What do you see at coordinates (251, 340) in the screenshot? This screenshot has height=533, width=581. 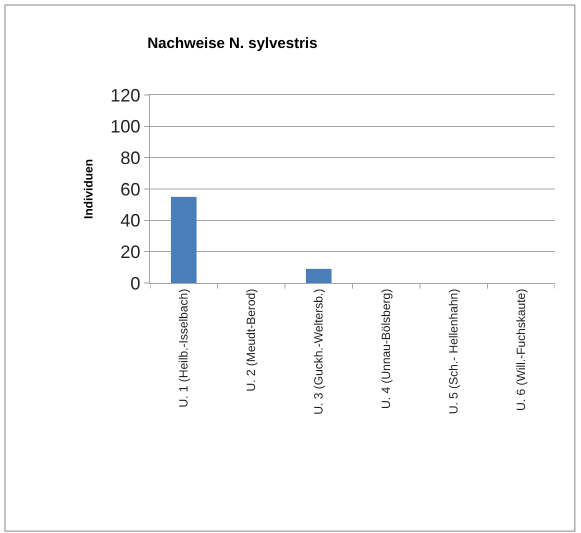 I see `x-tick-label: U. 2 (Meudt-Berod)` at bounding box center [251, 340].